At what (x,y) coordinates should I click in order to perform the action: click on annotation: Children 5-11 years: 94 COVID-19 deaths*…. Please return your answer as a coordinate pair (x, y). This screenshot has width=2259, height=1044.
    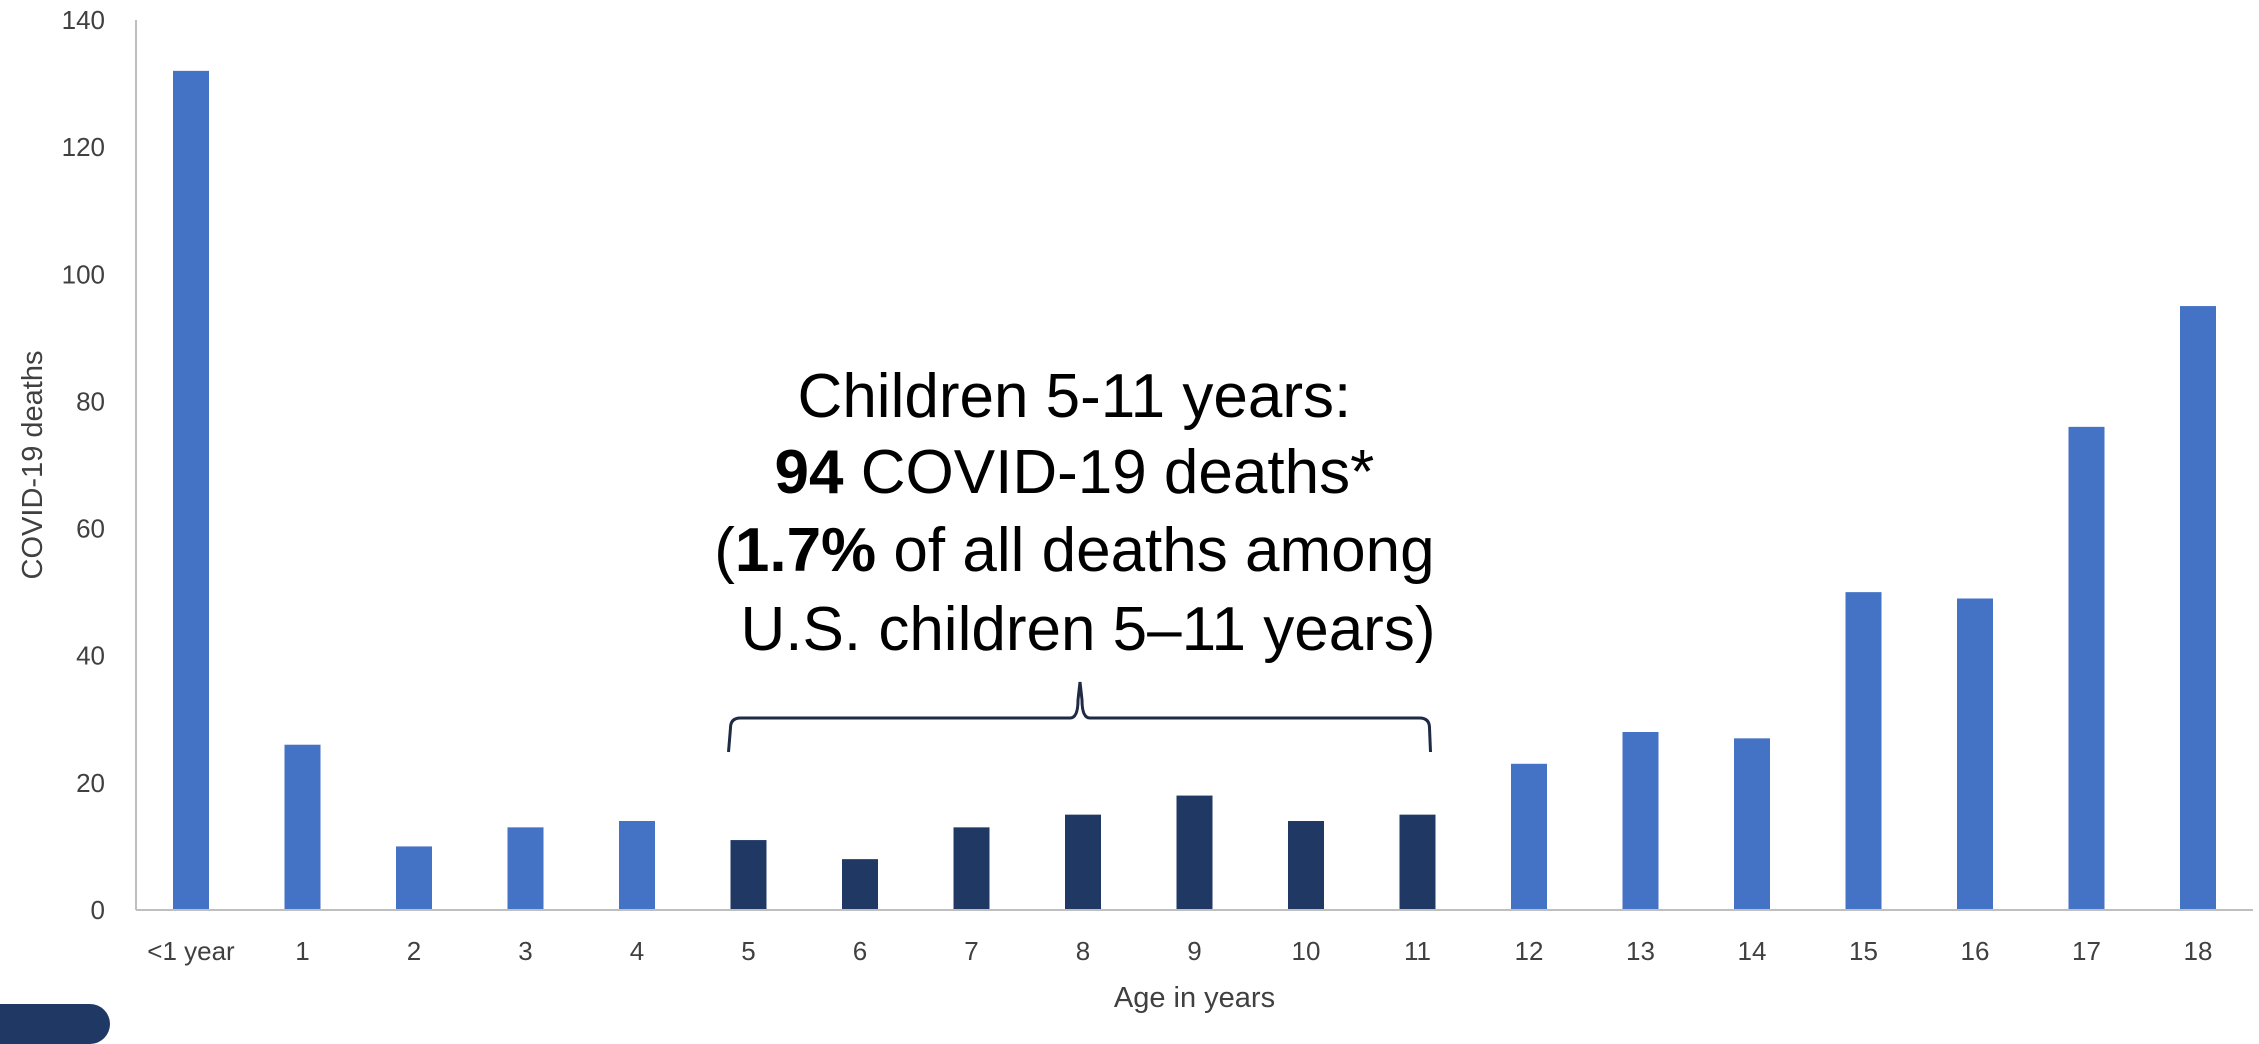
    Looking at the image, I should click on (1083, 513).